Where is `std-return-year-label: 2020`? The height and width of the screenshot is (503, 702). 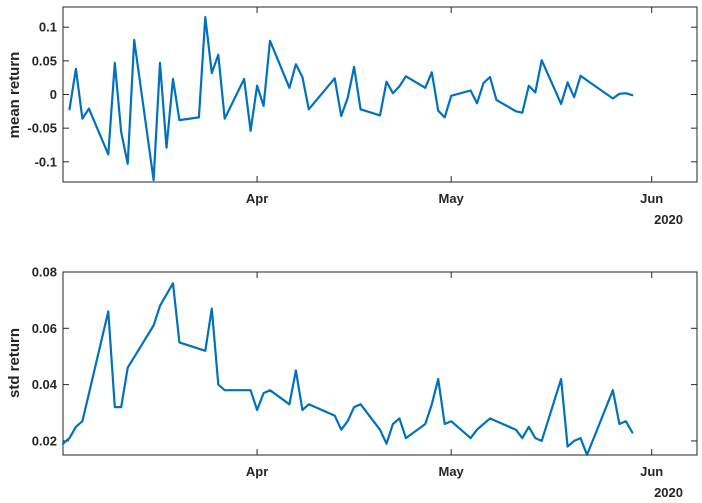 std-return-year-label: 2020 is located at coordinates (668, 492).